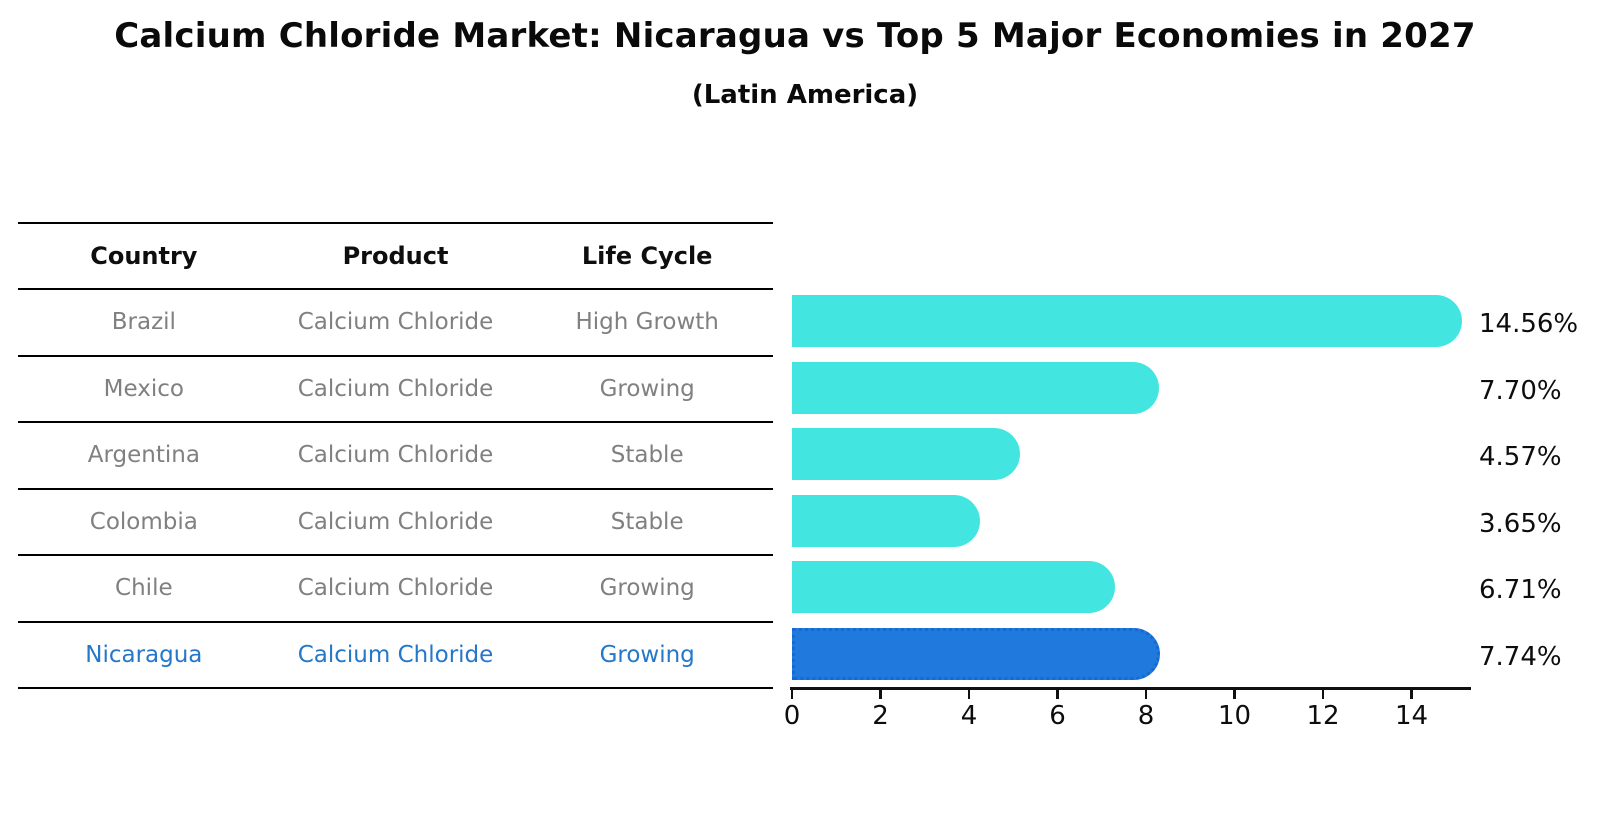  I want to click on table-row: Mexico Calcium Chloride Growing, so click(395, 390).